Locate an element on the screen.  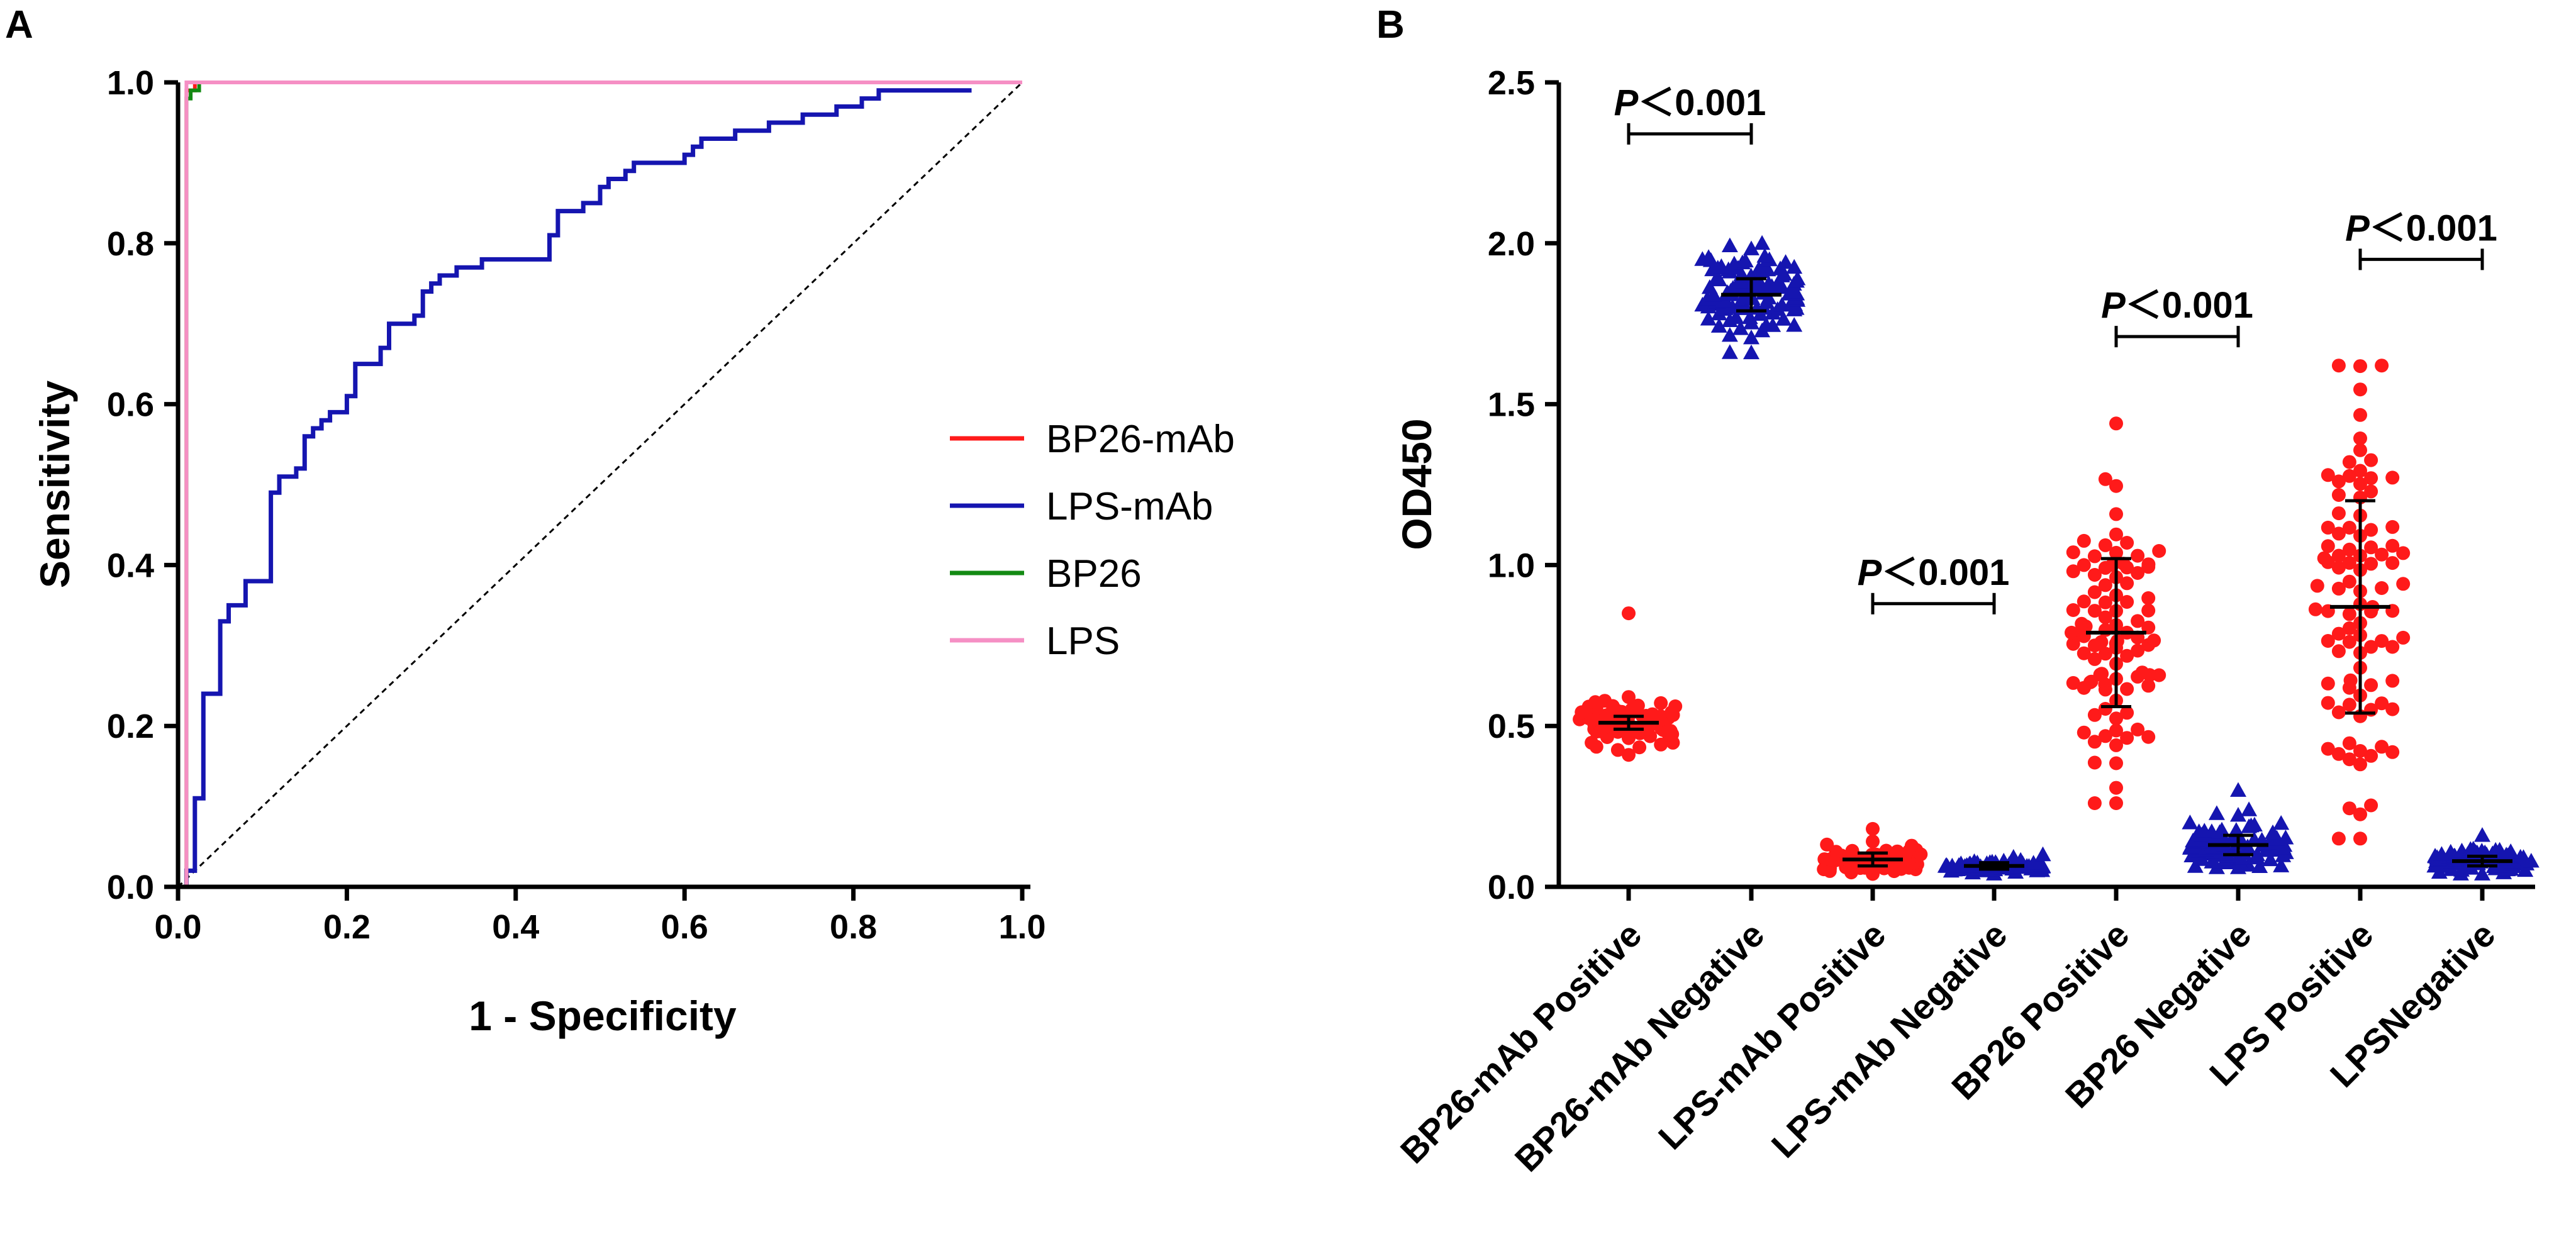
roc-y-tick-label: 0.8 is located at coordinates (130, 244).